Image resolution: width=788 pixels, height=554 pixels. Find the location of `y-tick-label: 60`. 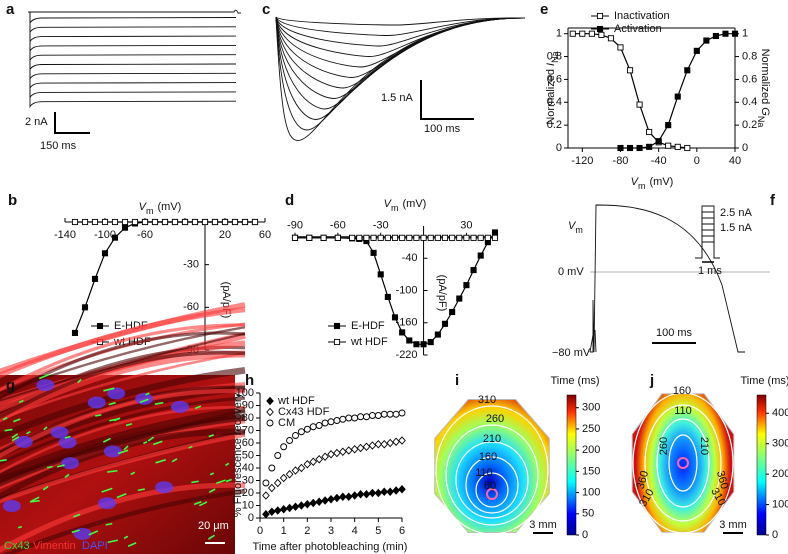

y-tick-label: 60 is located at coordinates (248, 443).